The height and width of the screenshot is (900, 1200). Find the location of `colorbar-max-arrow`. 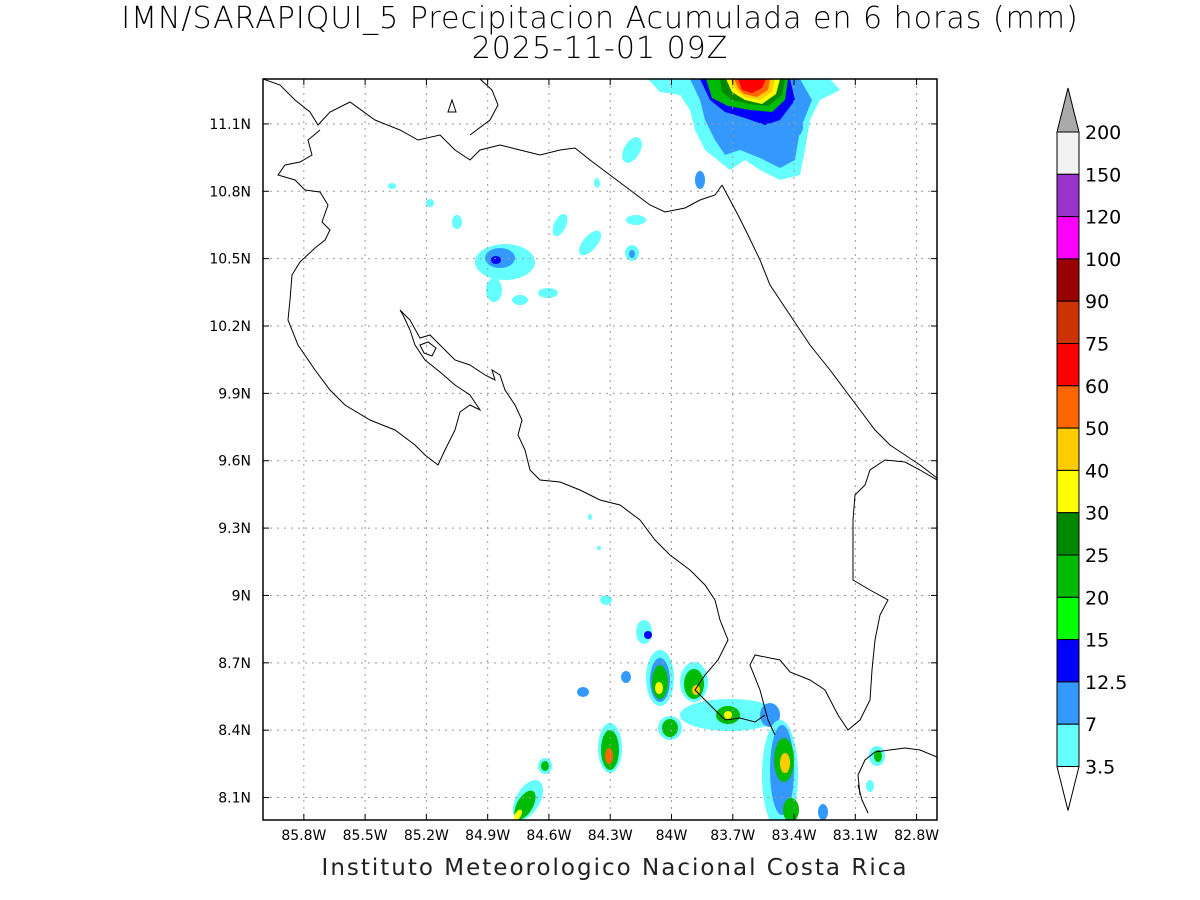

colorbar-max-arrow is located at coordinates (1068, 110).